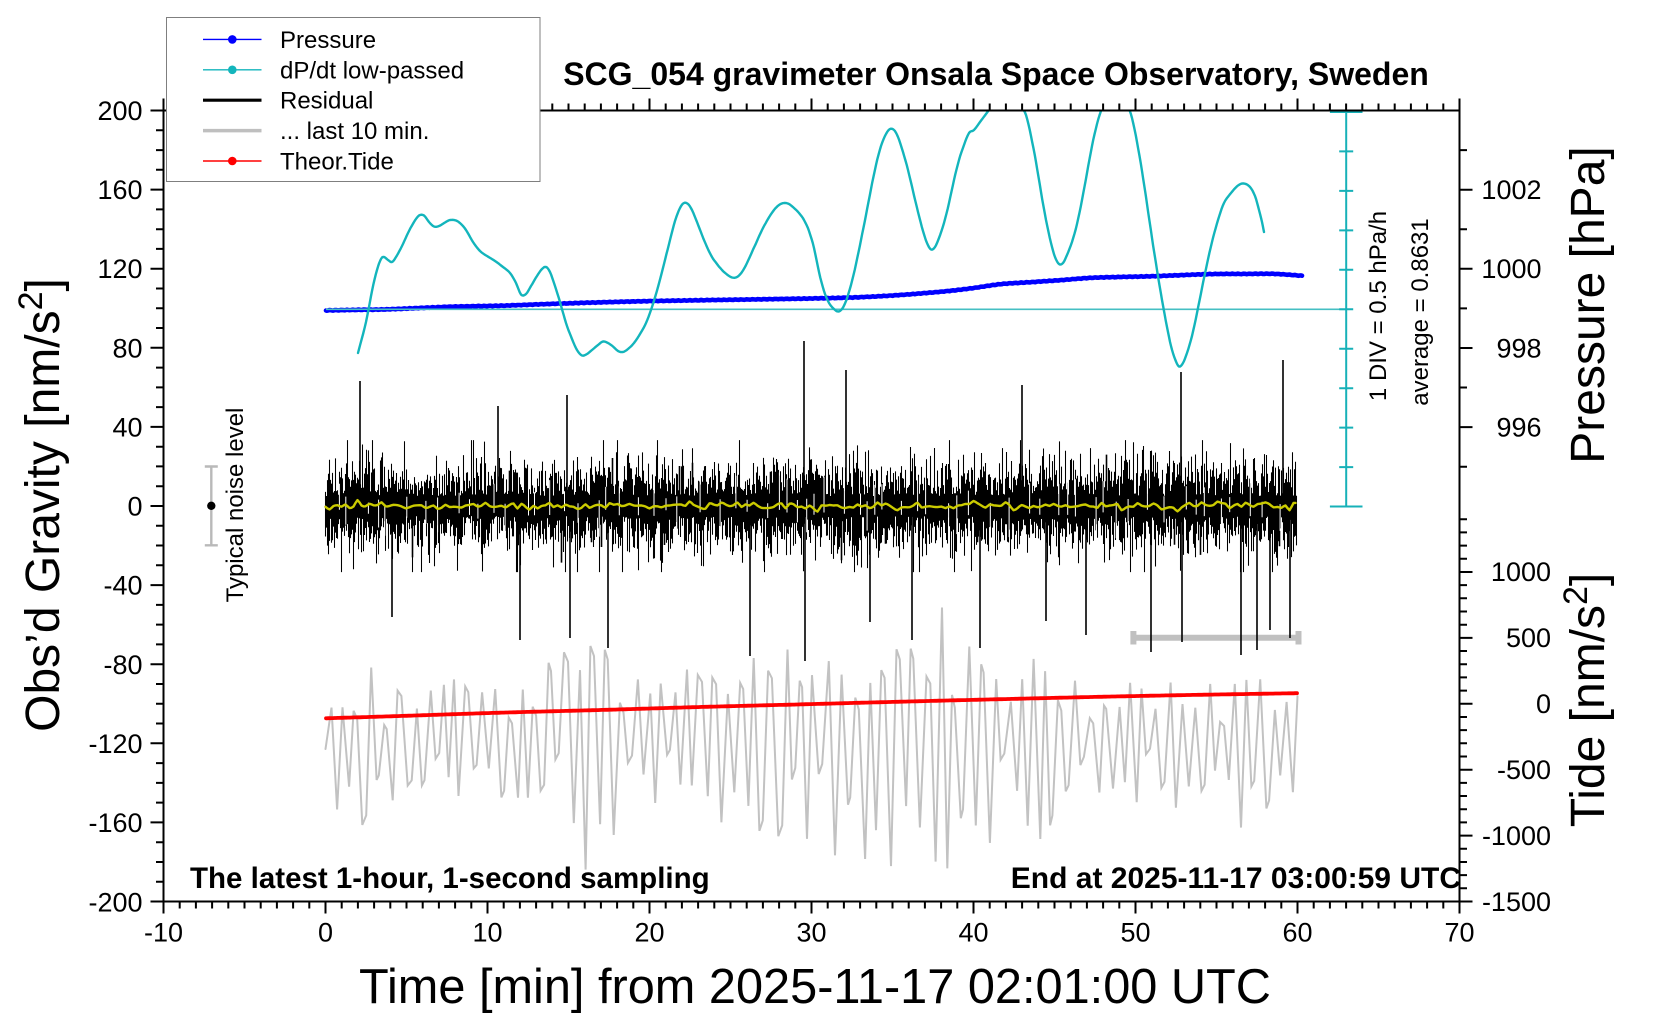 The width and height of the screenshot is (1660, 1020). What do you see at coordinates (326, 101) in the screenshot?
I see `svg-text: Residual` at bounding box center [326, 101].